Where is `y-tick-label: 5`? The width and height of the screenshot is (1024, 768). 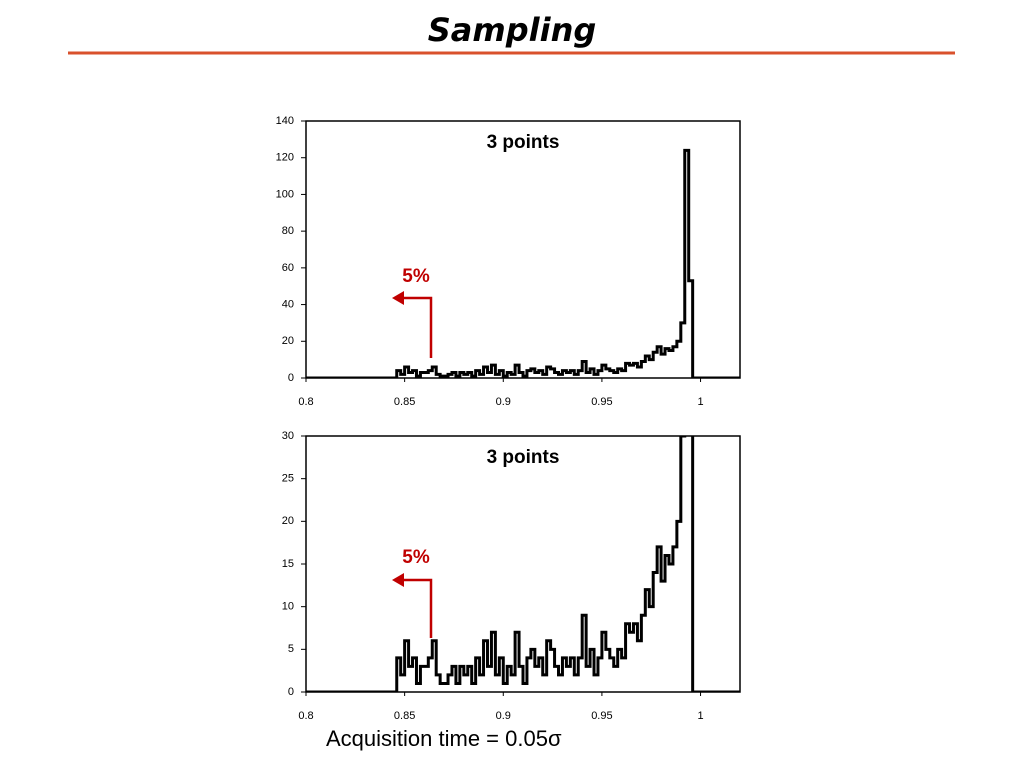 y-tick-label: 5 is located at coordinates (291, 649).